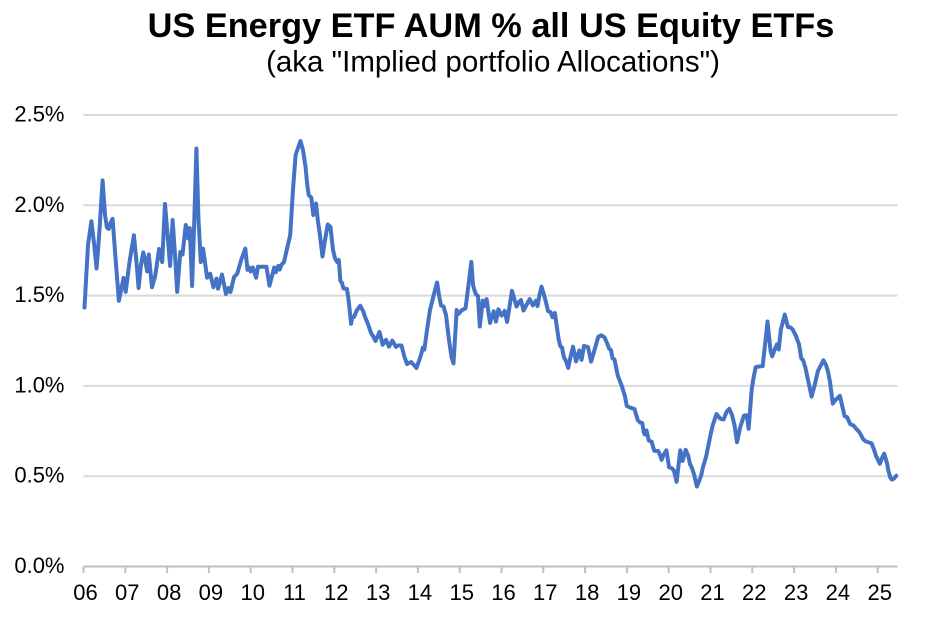 The image size is (936, 635). I want to click on svg-text: 2.5%, so click(39, 114).